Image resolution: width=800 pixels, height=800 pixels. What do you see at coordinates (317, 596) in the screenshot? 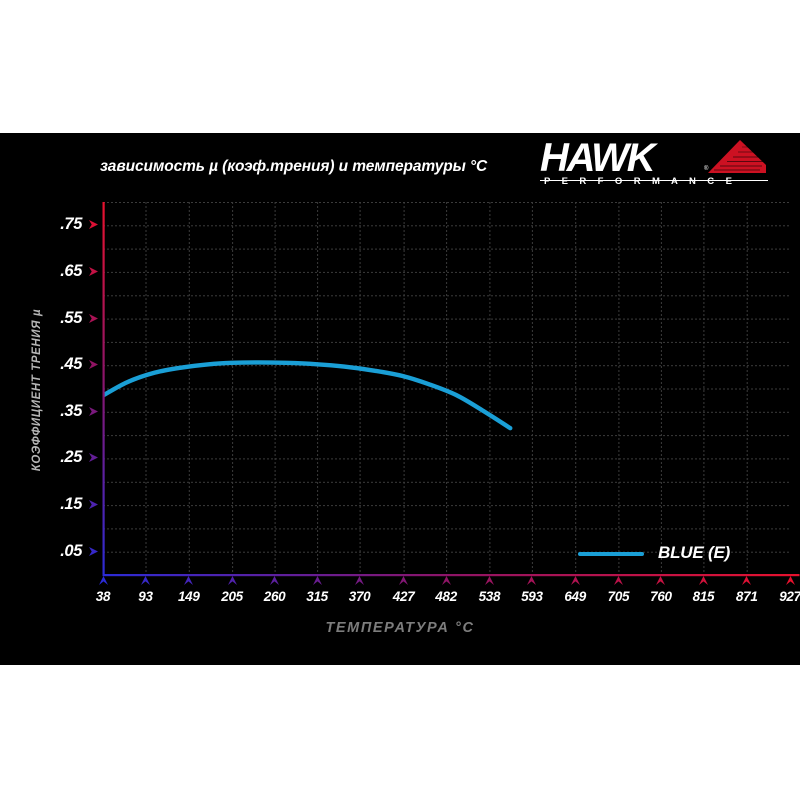
I see `x-tick-label: 315` at bounding box center [317, 596].